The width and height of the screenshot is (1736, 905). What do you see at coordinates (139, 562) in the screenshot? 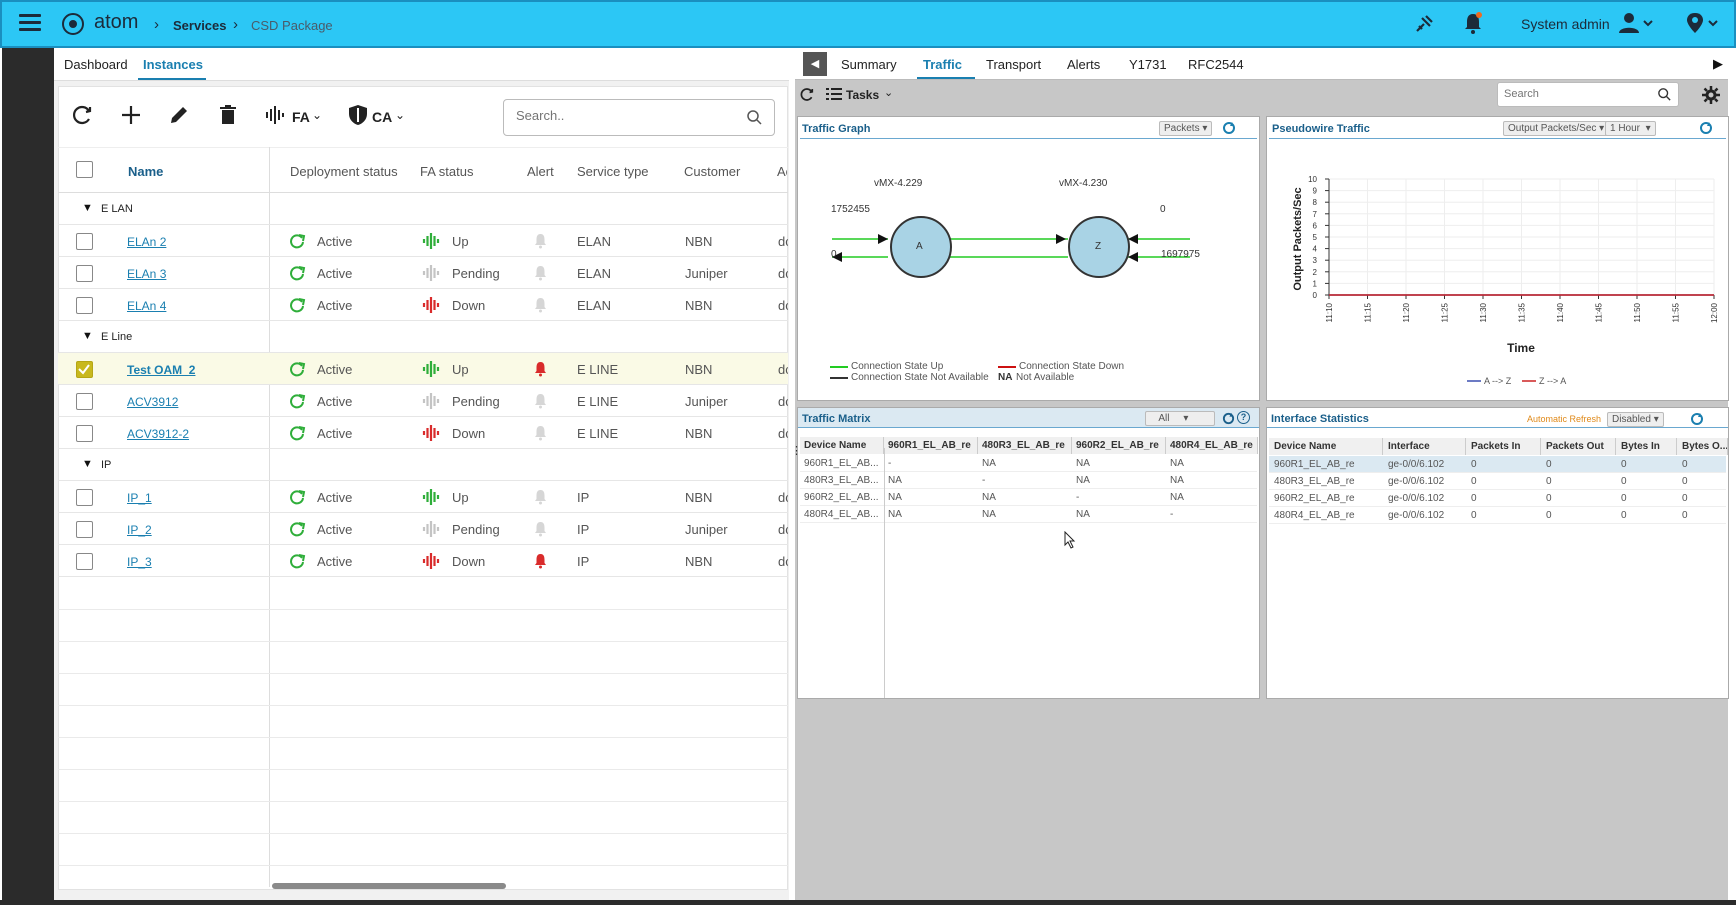
I see `instance-name-link: IP_3` at bounding box center [139, 562].